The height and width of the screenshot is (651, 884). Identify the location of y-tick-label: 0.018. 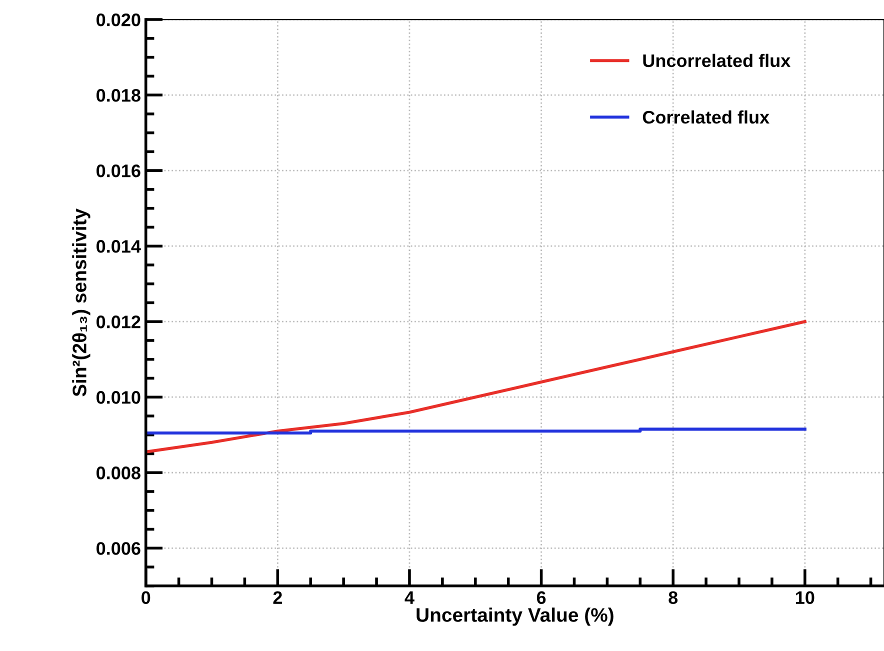
(118, 95).